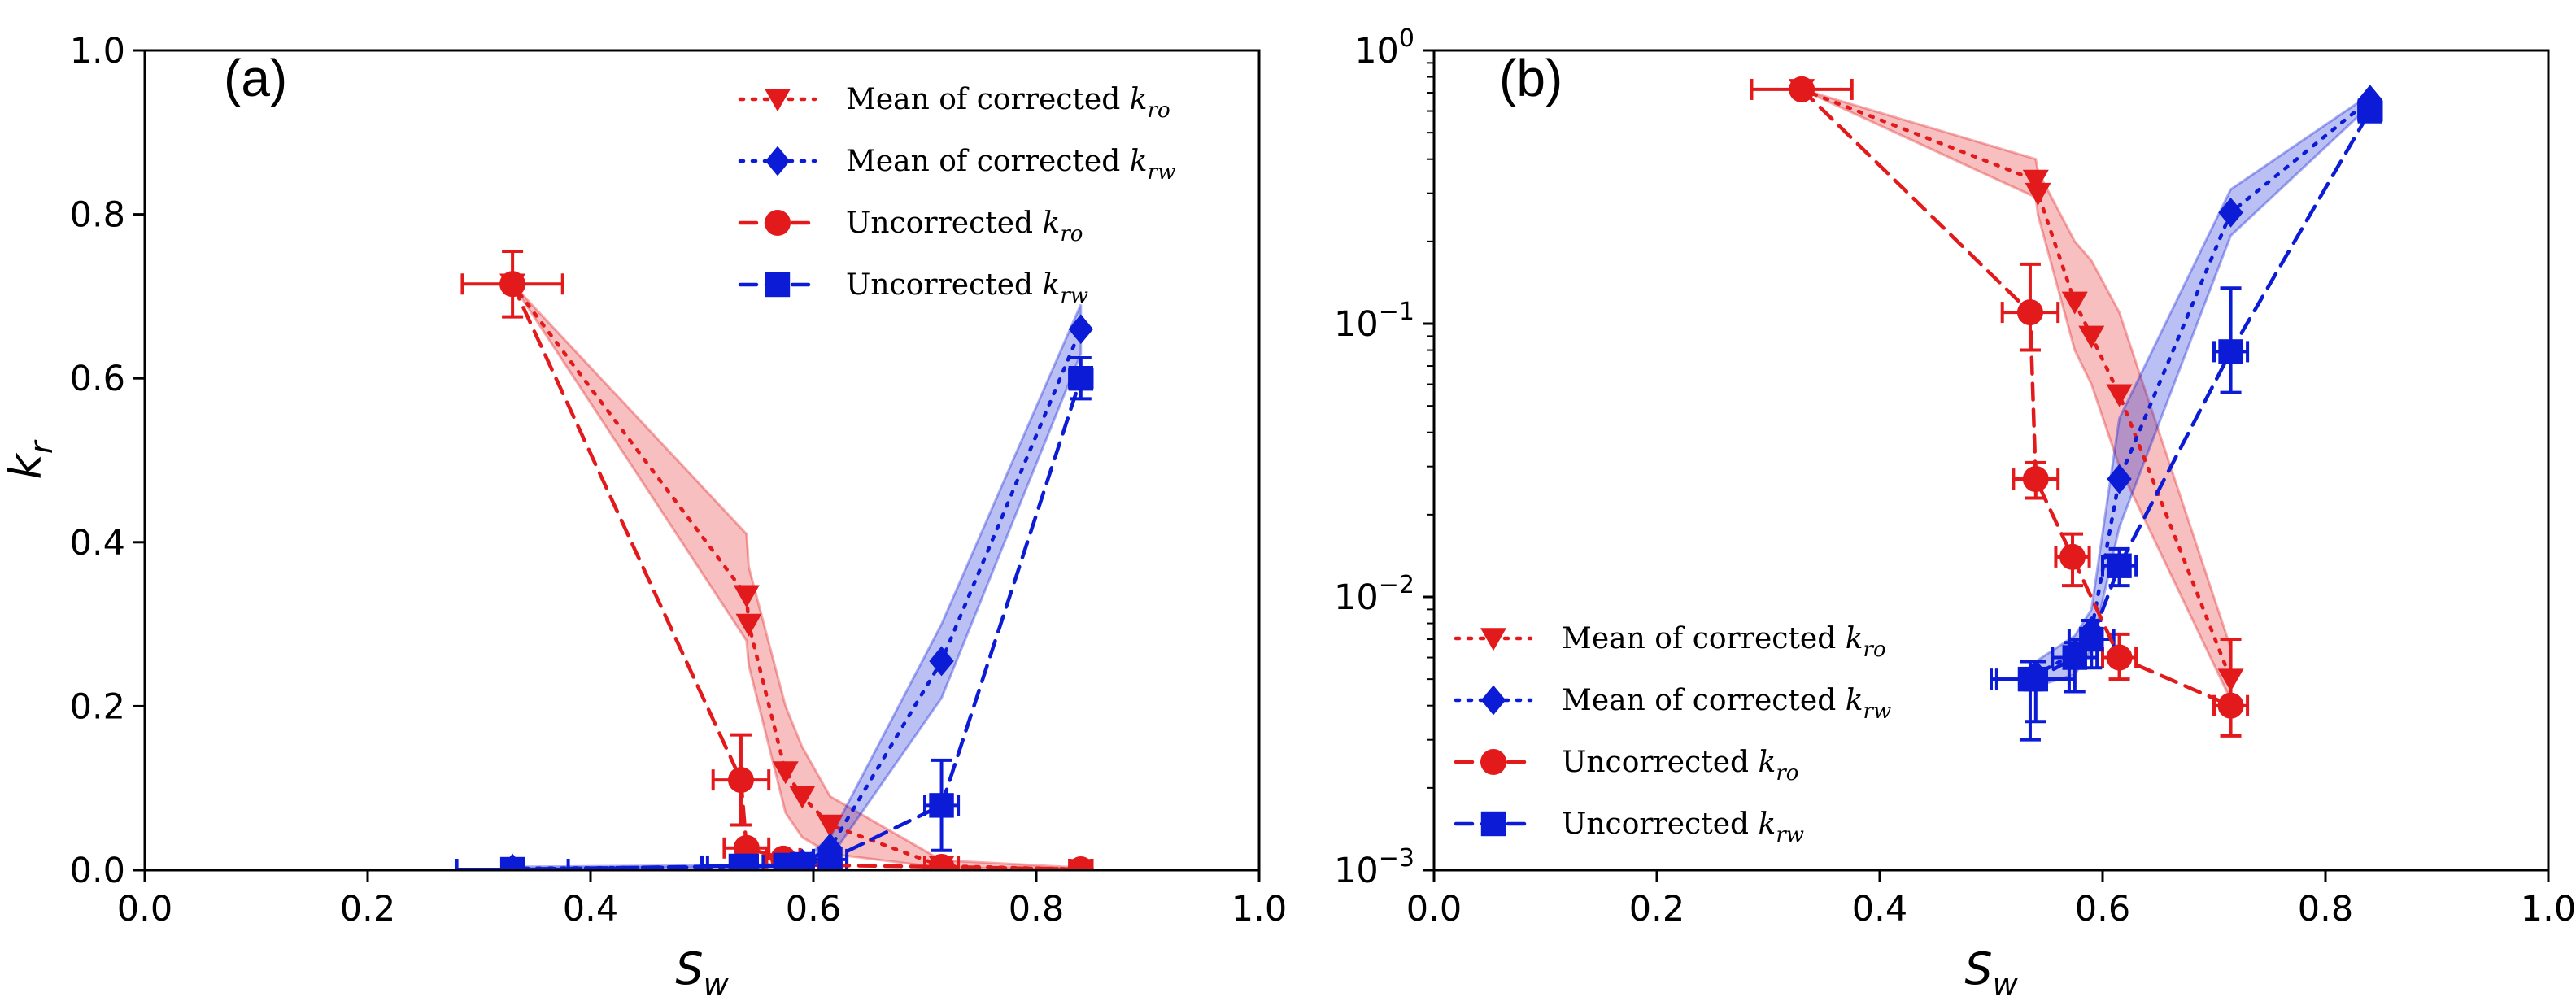 This screenshot has width=2576, height=997. Describe the element at coordinates (689, 969) in the screenshot. I see `x-axis-title-main-a: S` at that location.